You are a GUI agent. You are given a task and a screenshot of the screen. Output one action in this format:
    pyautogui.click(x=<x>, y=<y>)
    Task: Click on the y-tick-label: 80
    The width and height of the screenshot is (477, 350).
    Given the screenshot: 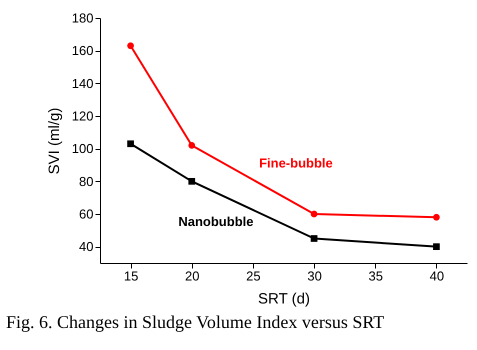 What is the action you would take?
    pyautogui.click(x=86, y=181)
    